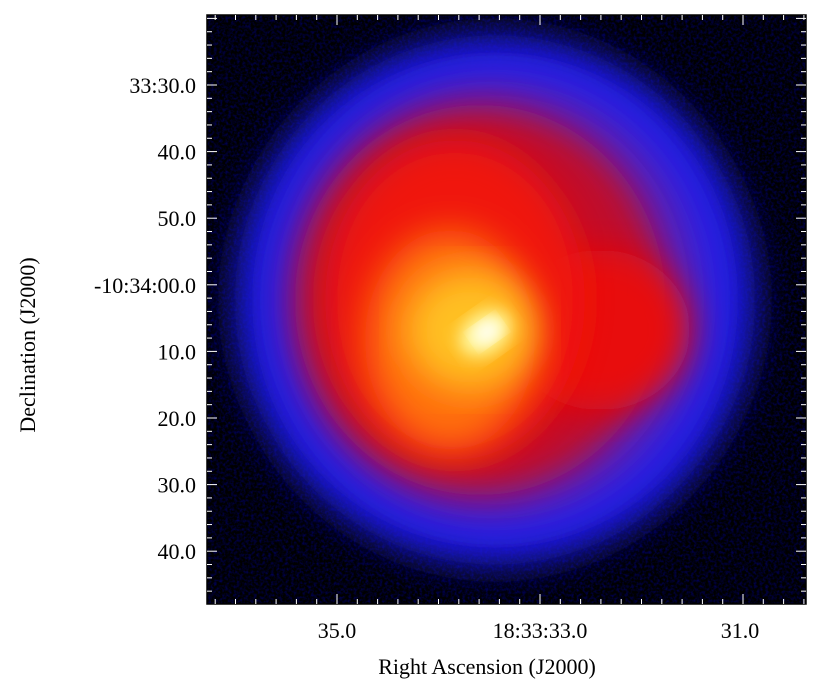  Describe the element at coordinates (162, 85) in the screenshot. I see `y-tick-label: 33:30.0` at that location.